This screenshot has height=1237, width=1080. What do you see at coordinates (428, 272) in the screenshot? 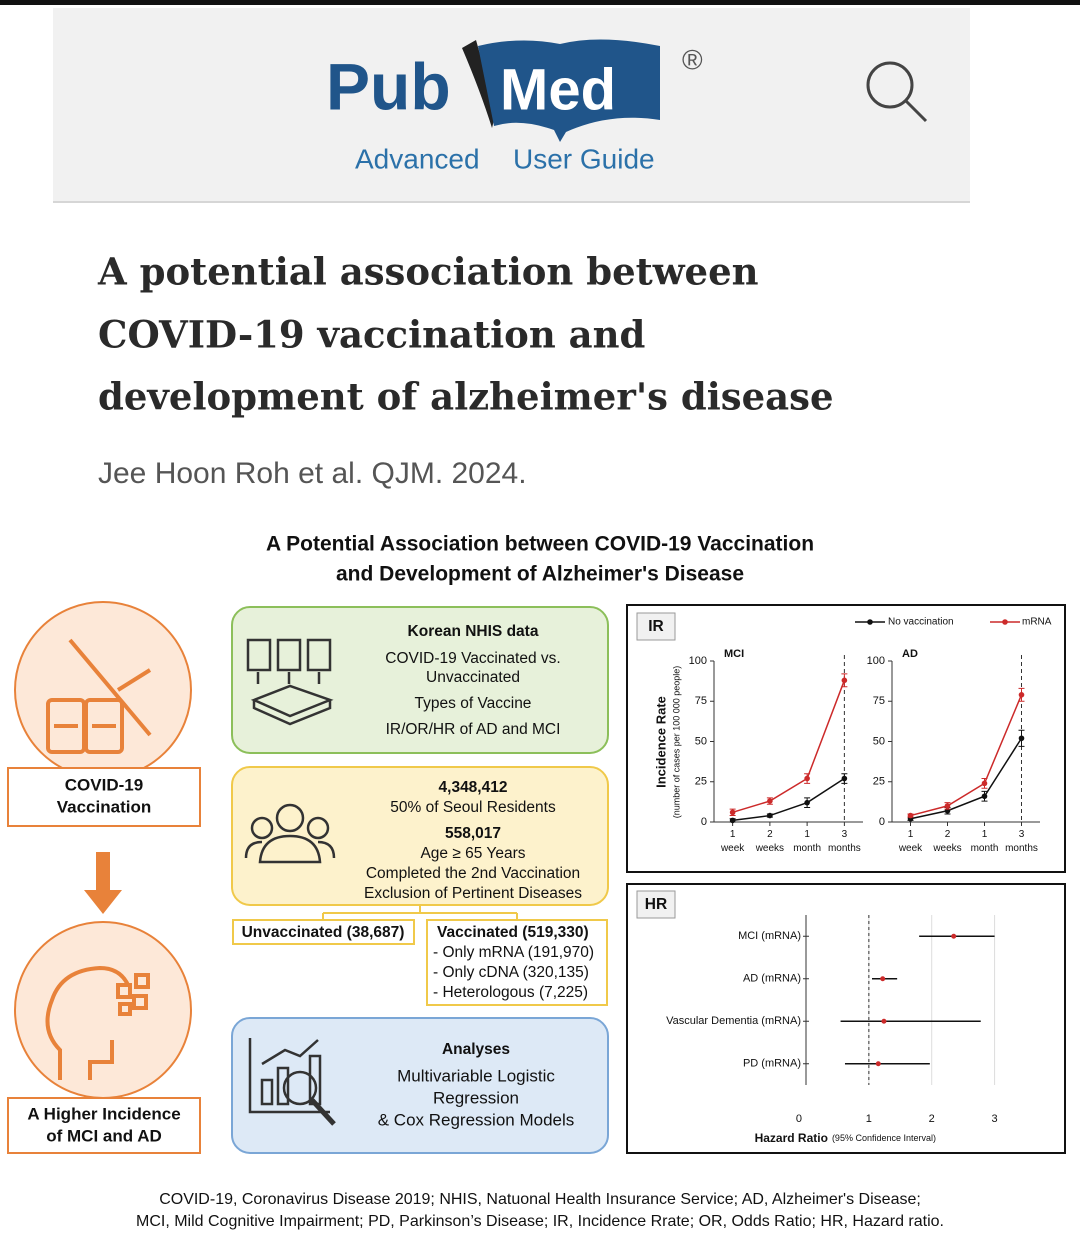
I see `article-title: A potential association between` at bounding box center [428, 272].